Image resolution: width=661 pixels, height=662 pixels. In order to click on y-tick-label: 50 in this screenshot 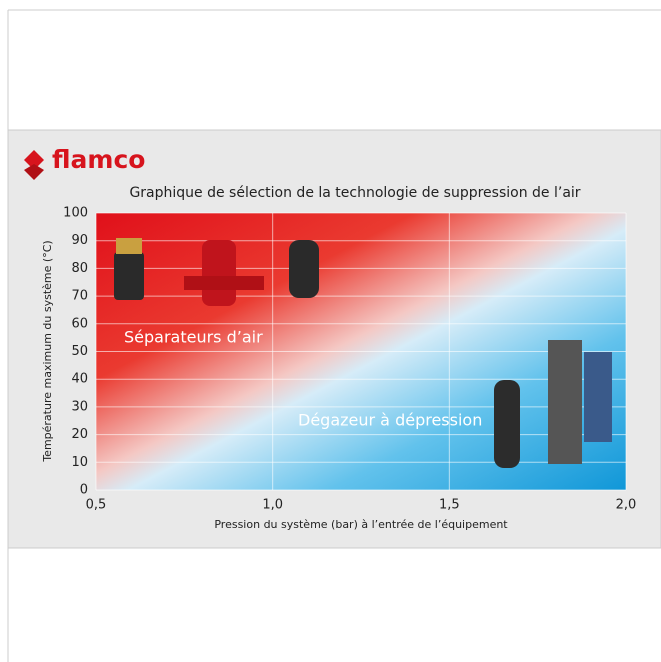, I will do `click(79, 351)`.